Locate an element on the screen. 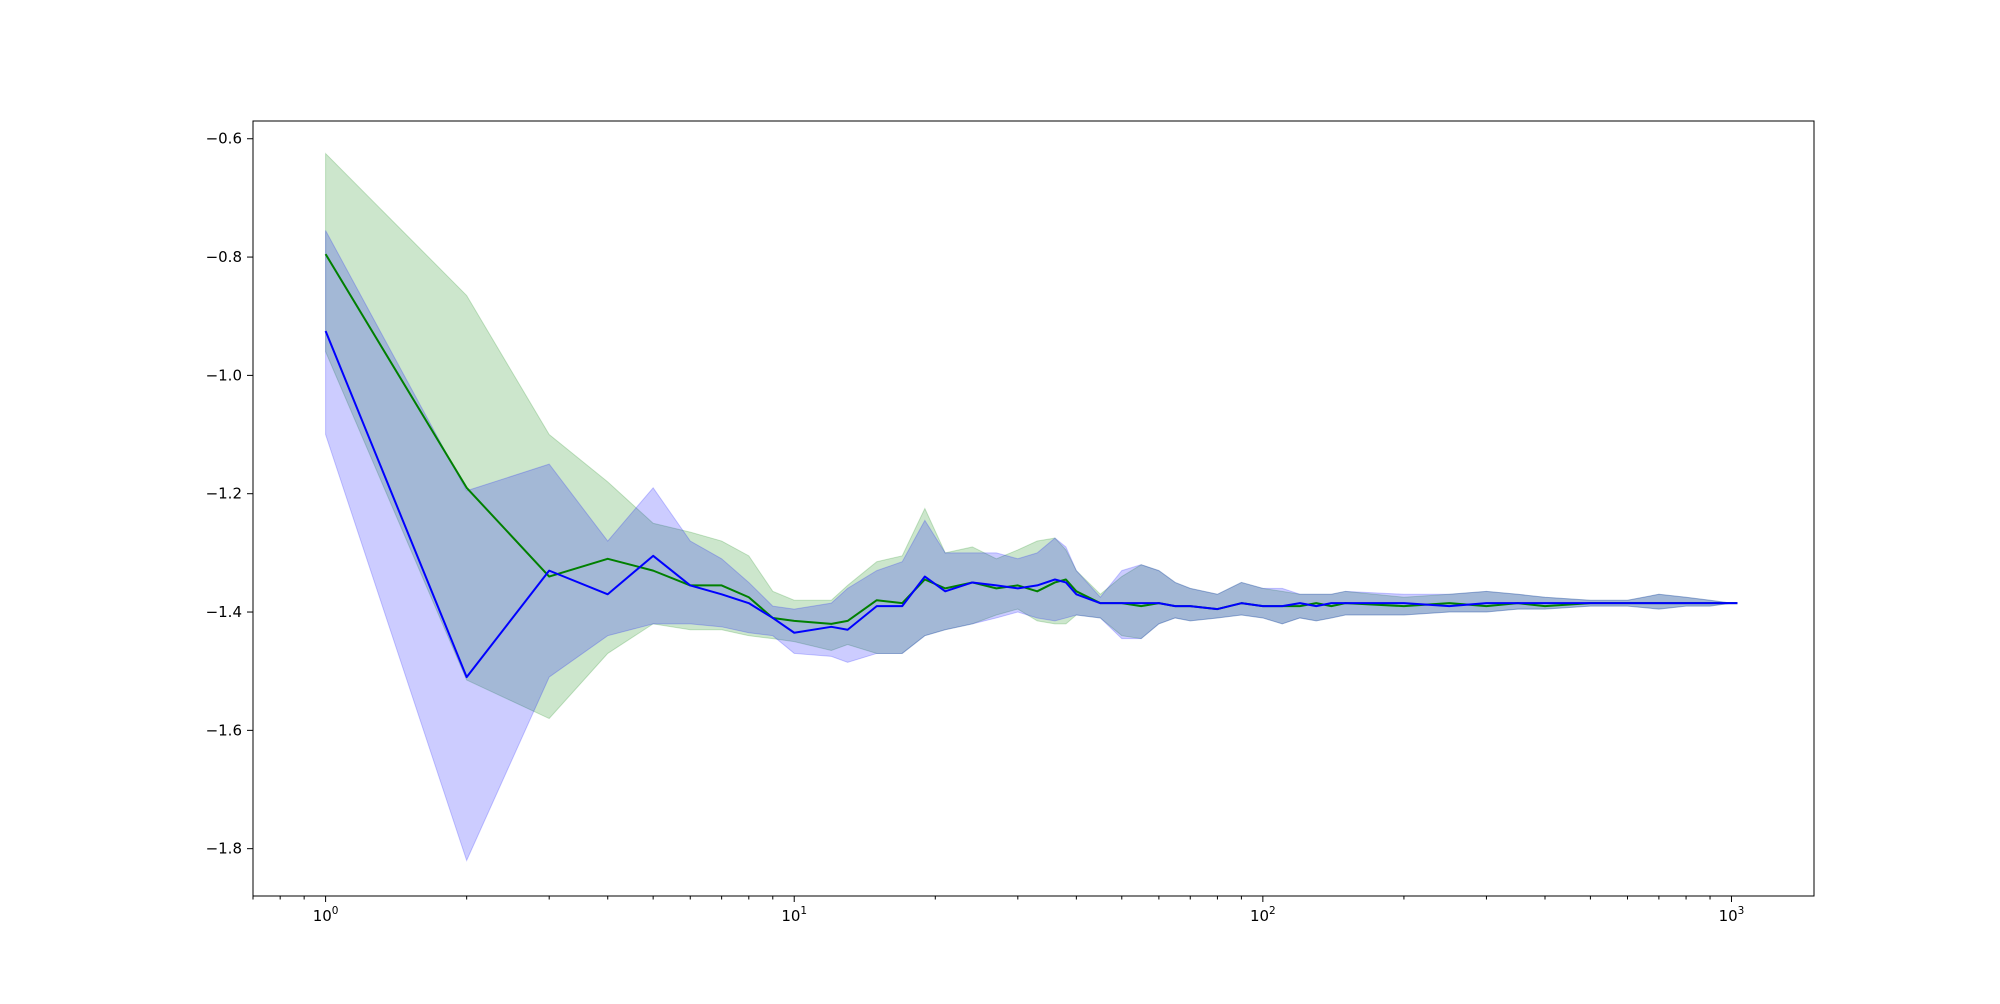  x-tick-label: 10⁰ is located at coordinates (326, 915).